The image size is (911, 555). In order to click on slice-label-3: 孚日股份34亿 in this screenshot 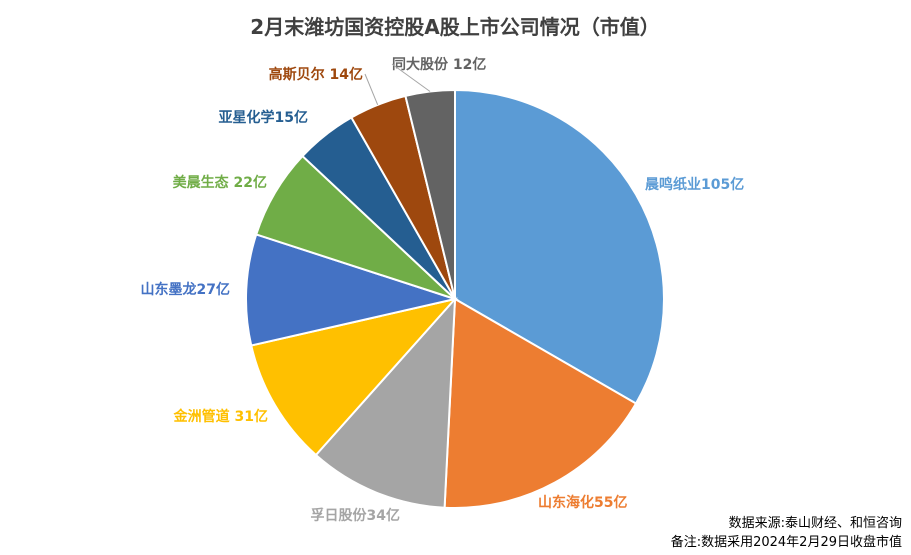, I will do `click(355, 515)`.